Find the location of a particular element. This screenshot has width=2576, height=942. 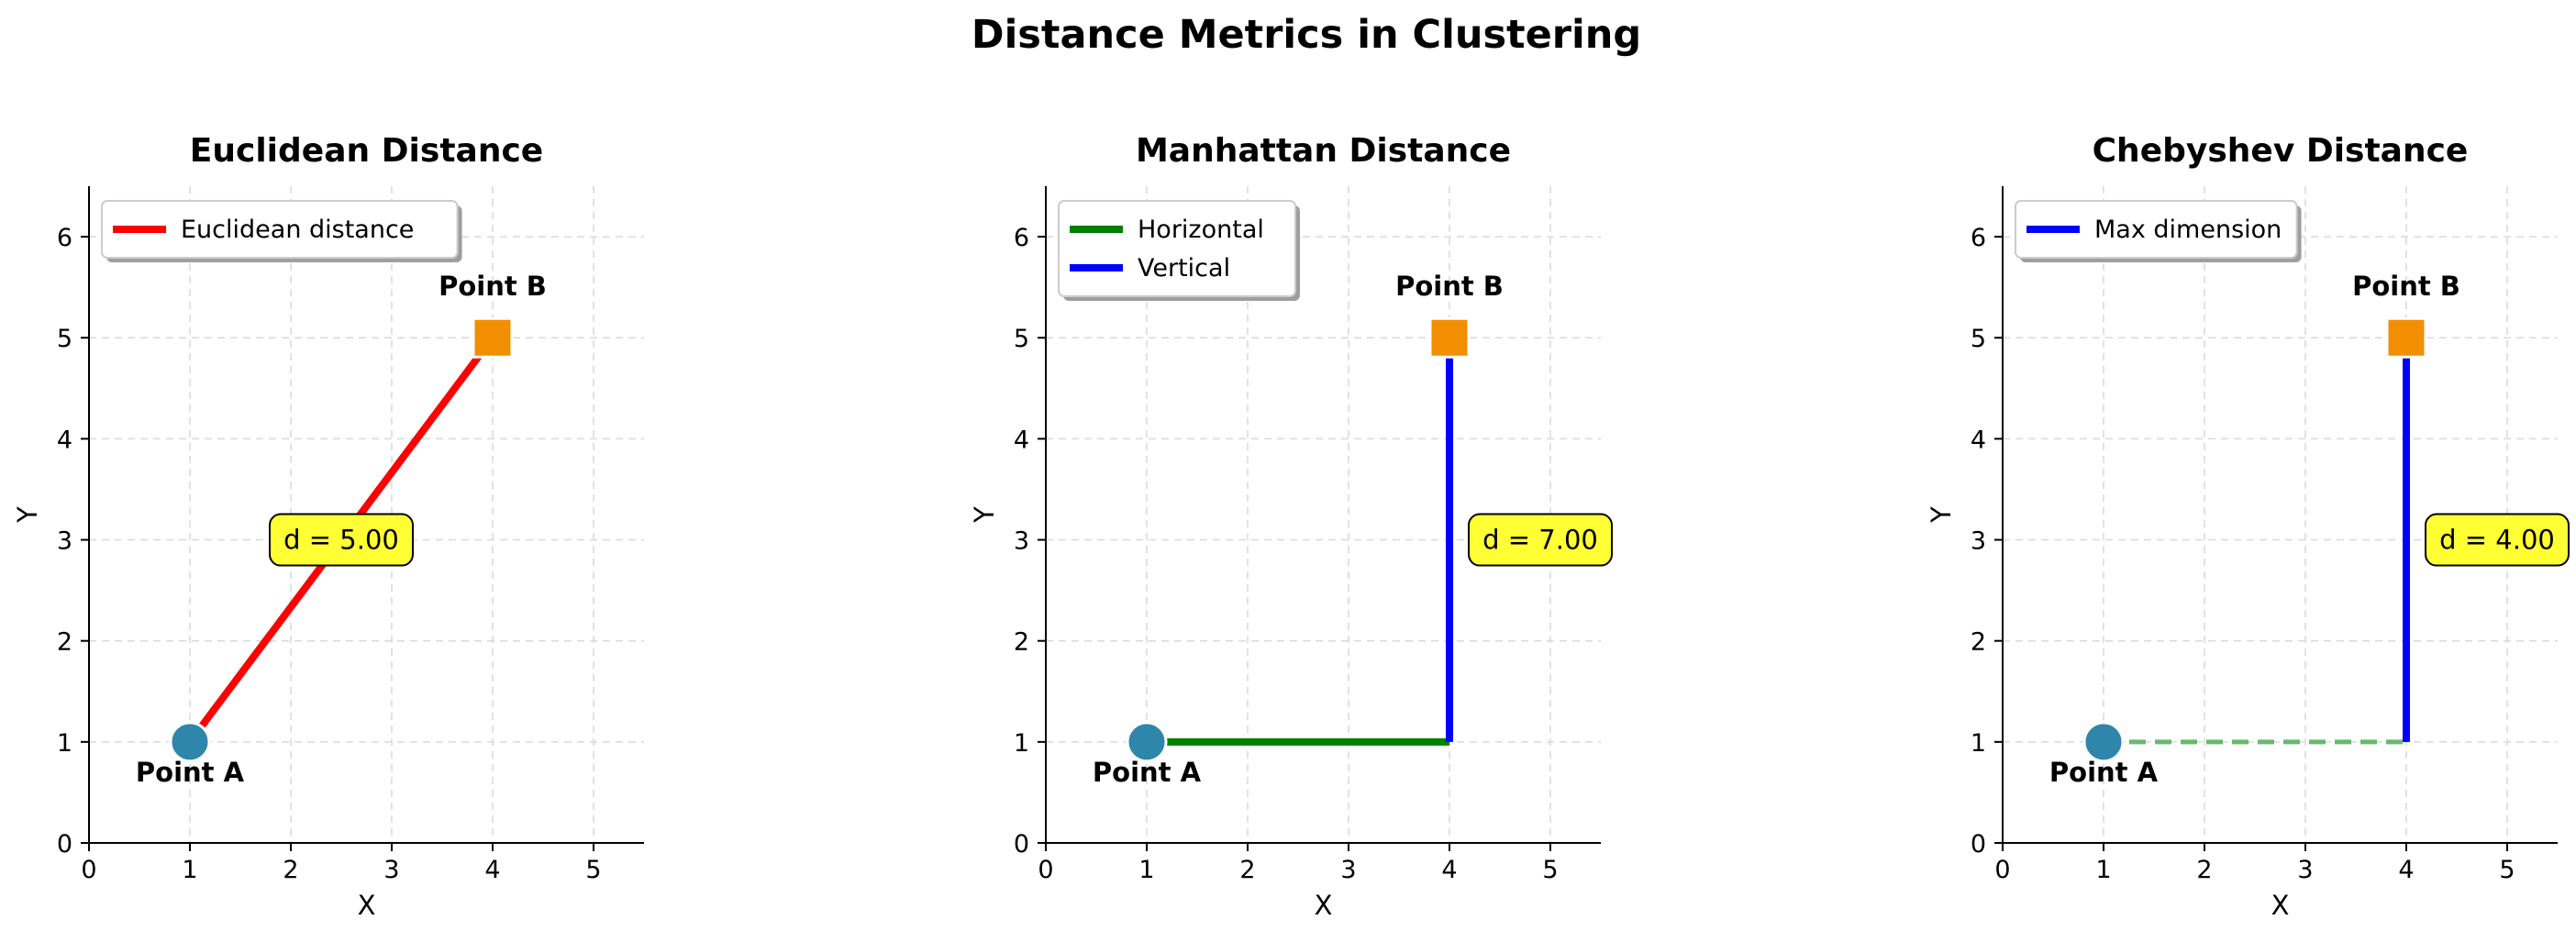

distance-annotation: d = 4.00 is located at coordinates (2497, 541).